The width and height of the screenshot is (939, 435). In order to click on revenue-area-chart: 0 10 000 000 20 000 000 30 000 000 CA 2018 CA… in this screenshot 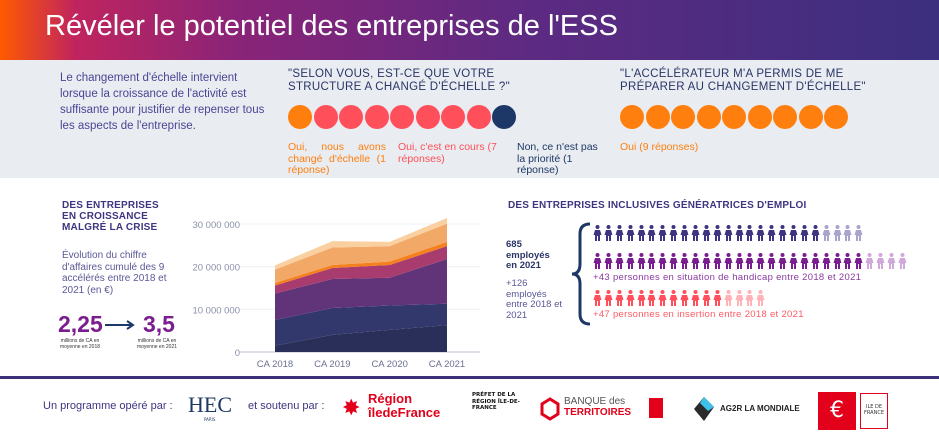, I will do `click(336, 294)`.